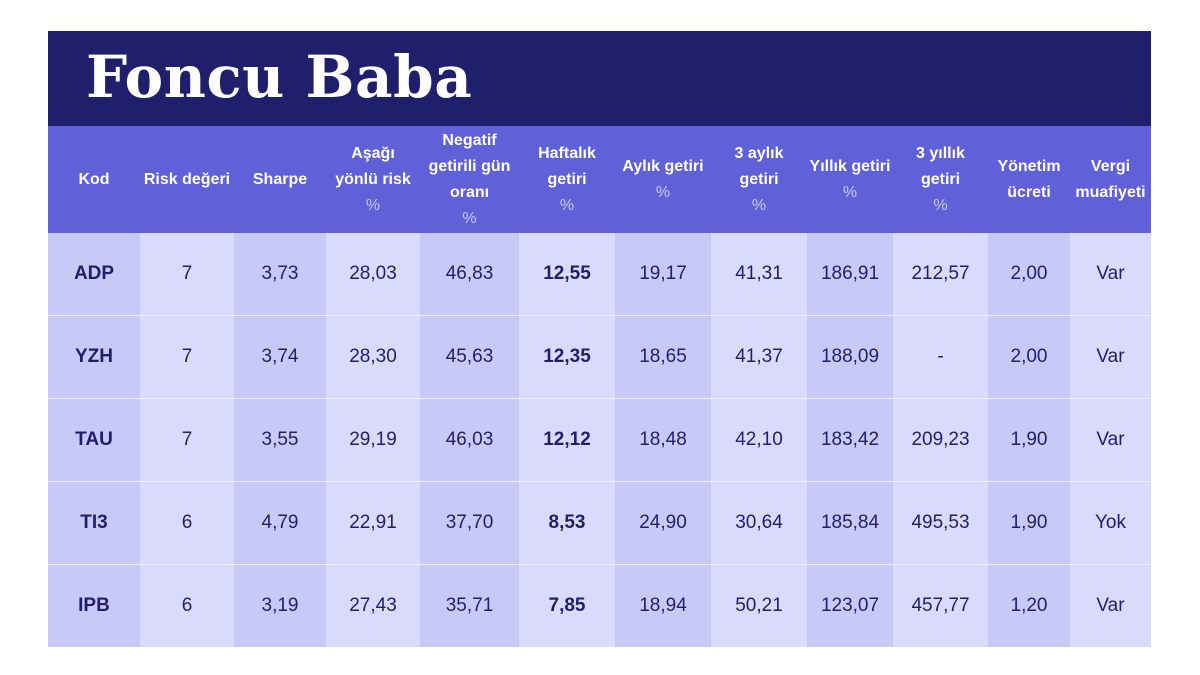  I want to click on cell-negatif-gun-orani: 46,83, so click(469, 274).